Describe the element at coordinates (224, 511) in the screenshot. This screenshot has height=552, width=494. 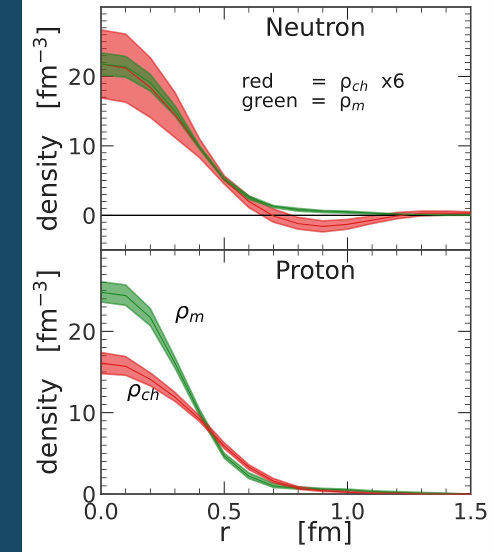
I see `x-tick-label: 0.5` at that location.